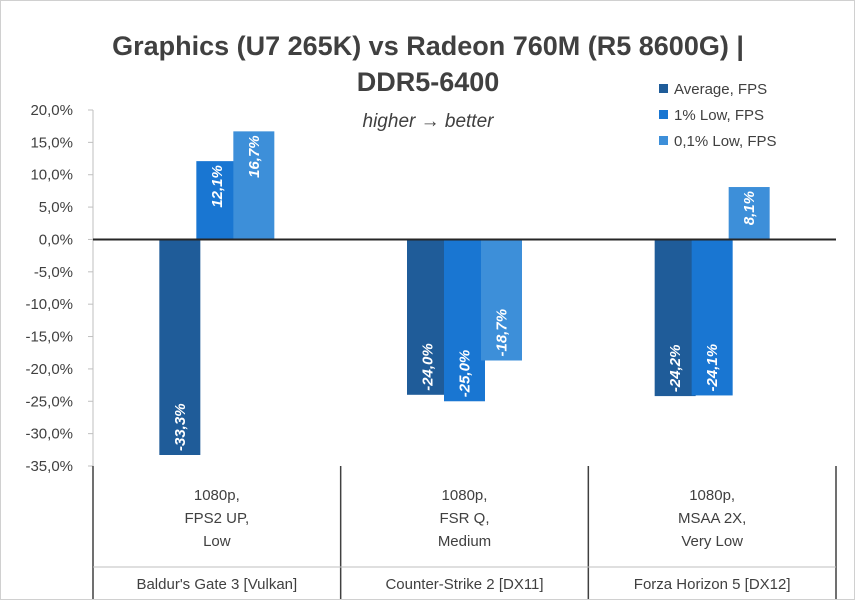 The height and width of the screenshot is (601, 855). I want to click on category-game-label: Forza Horizon 5 [DX12], so click(712, 584).